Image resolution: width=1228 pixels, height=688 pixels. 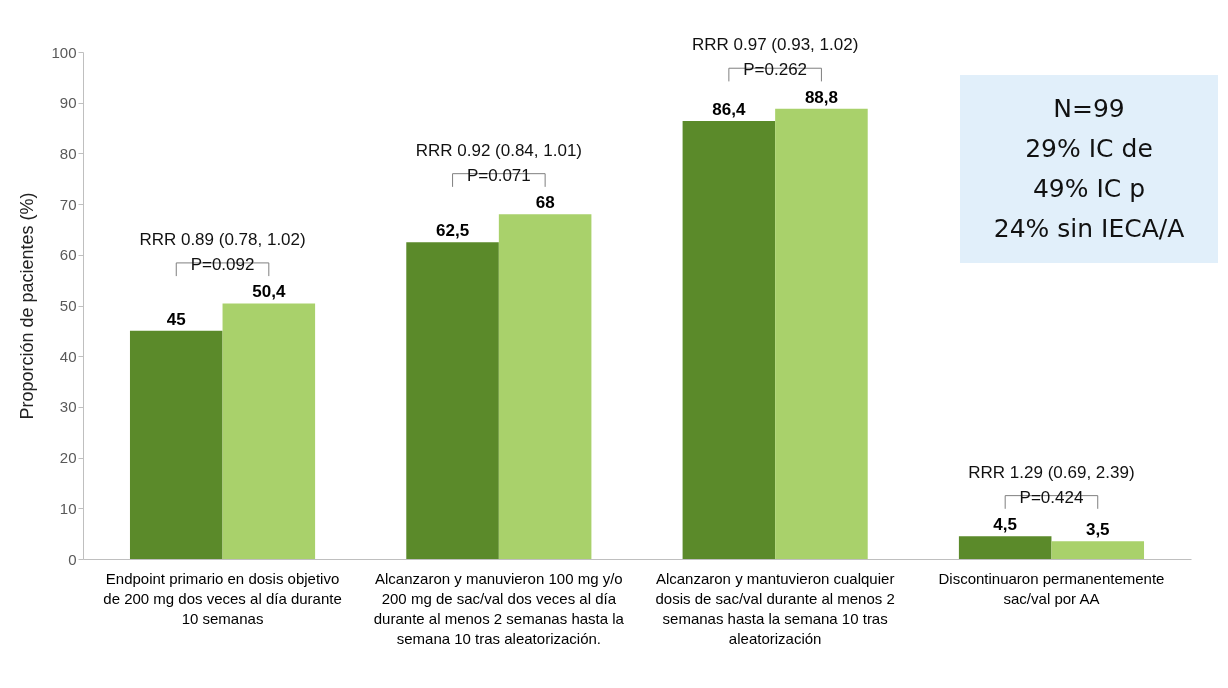 What do you see at coordinates (68, 153) in the screenshot?
I see `y-tick-label: 80` at bounding box center [68, 153].